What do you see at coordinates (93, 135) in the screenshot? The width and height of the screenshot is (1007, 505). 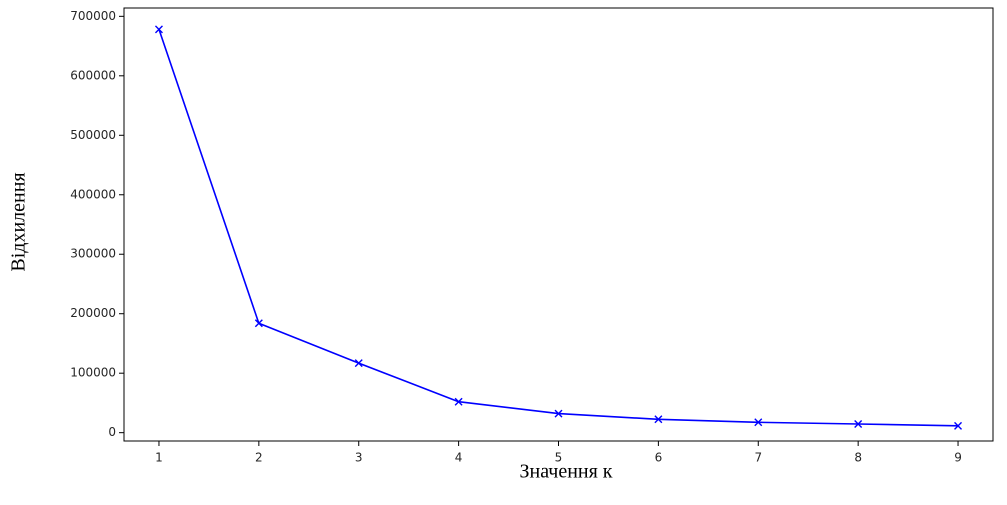 I see `y-tick-label: 500000` at bounding box center [93, 135].